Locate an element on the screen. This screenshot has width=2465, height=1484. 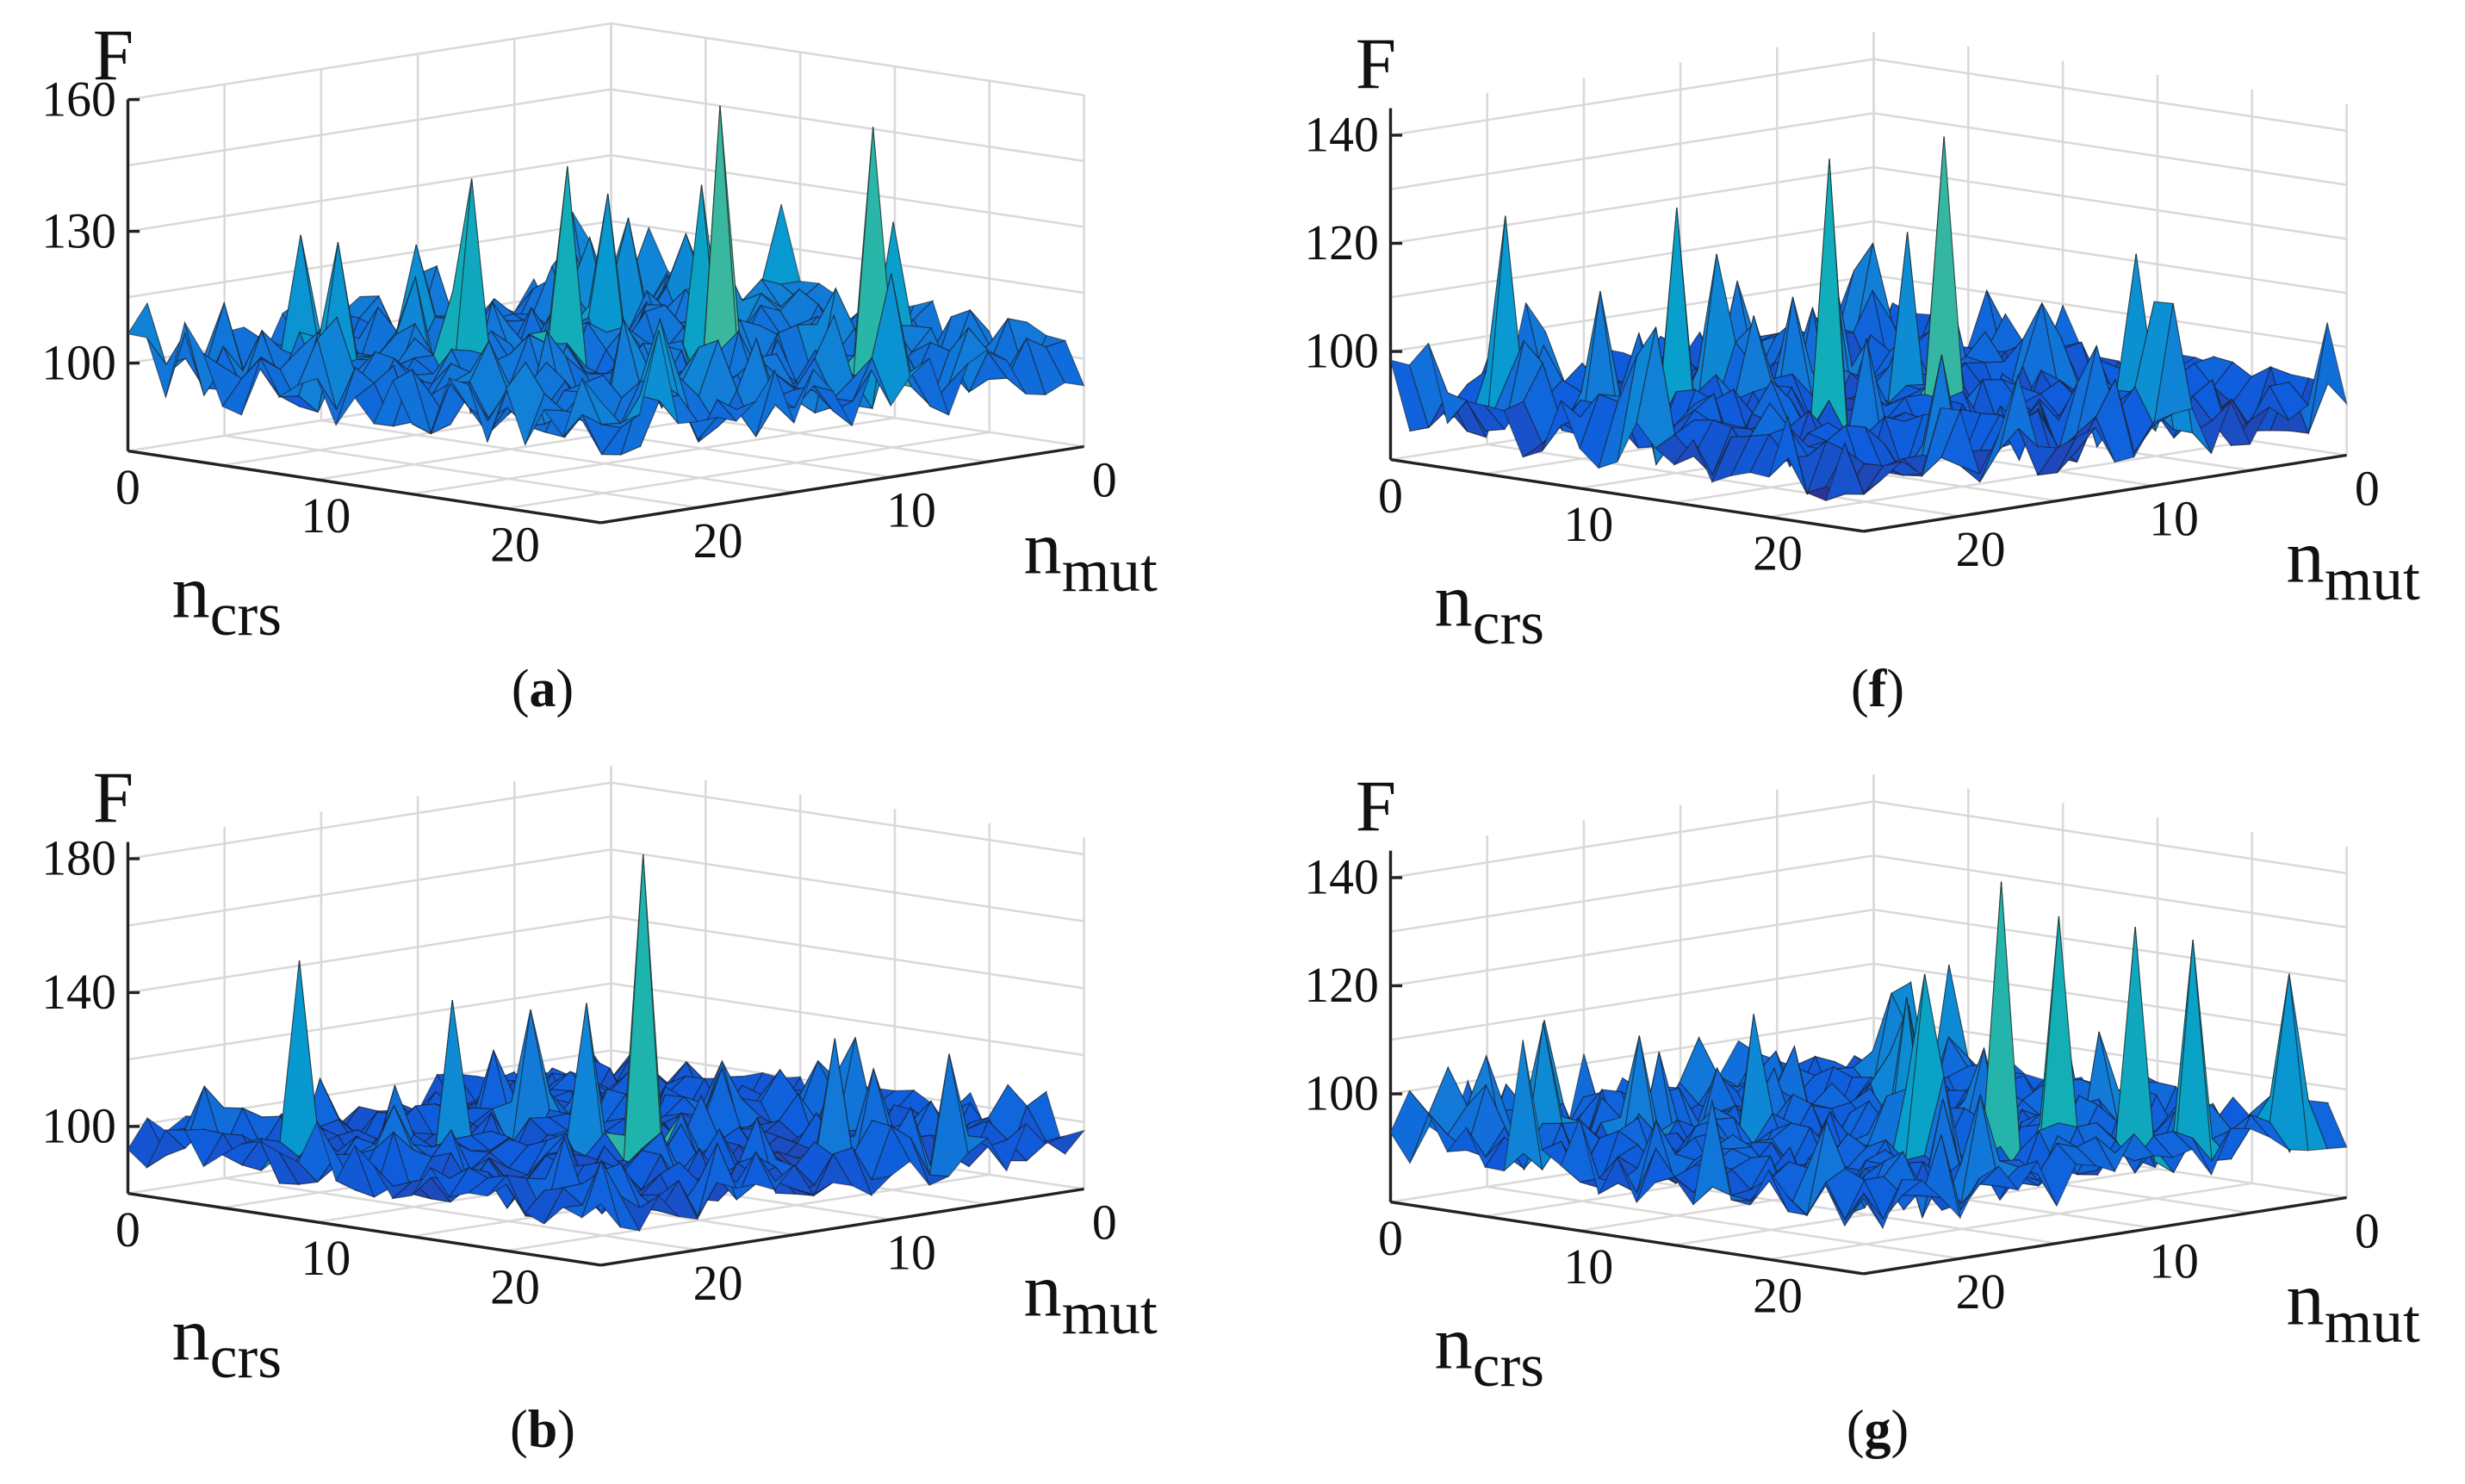
z-tick-label: 130 is located at coordinates (78, 230).